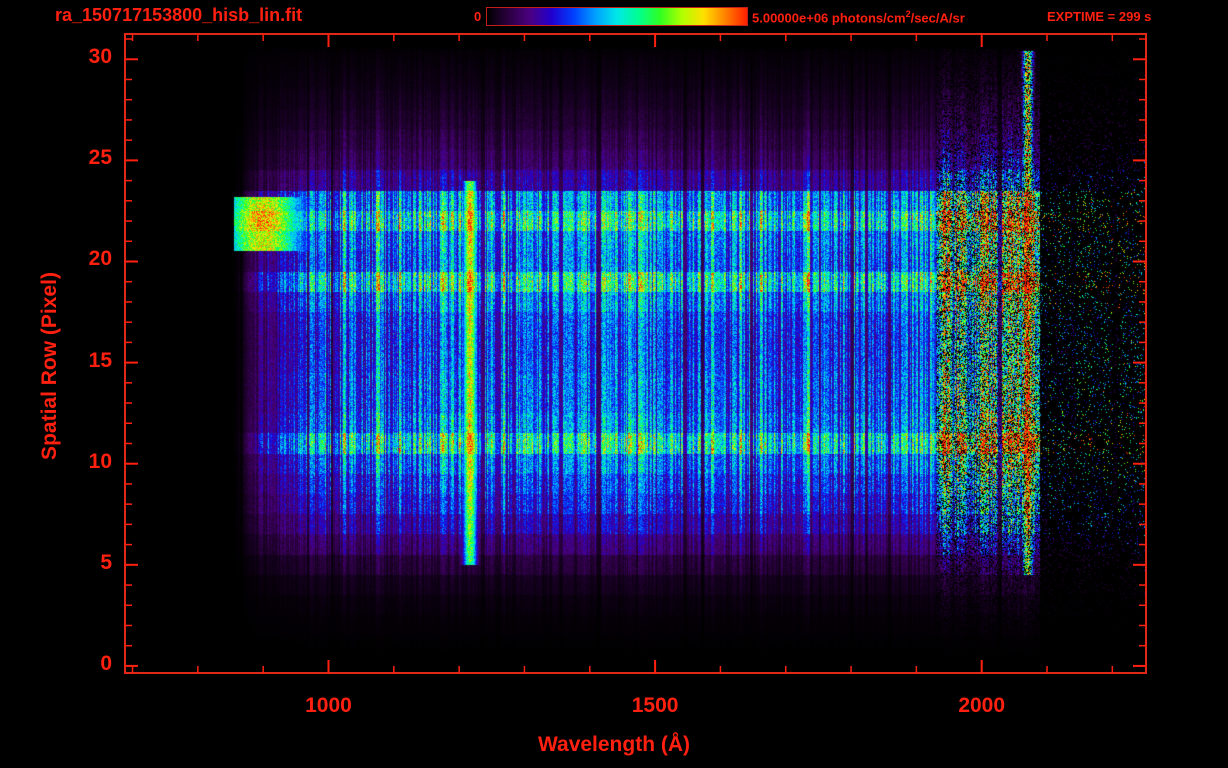 The height and width of the screenshot is (768, 1228). I want to click on colorbar-max-value: 5.00000e+06 photons/cm, so click(829, 18).